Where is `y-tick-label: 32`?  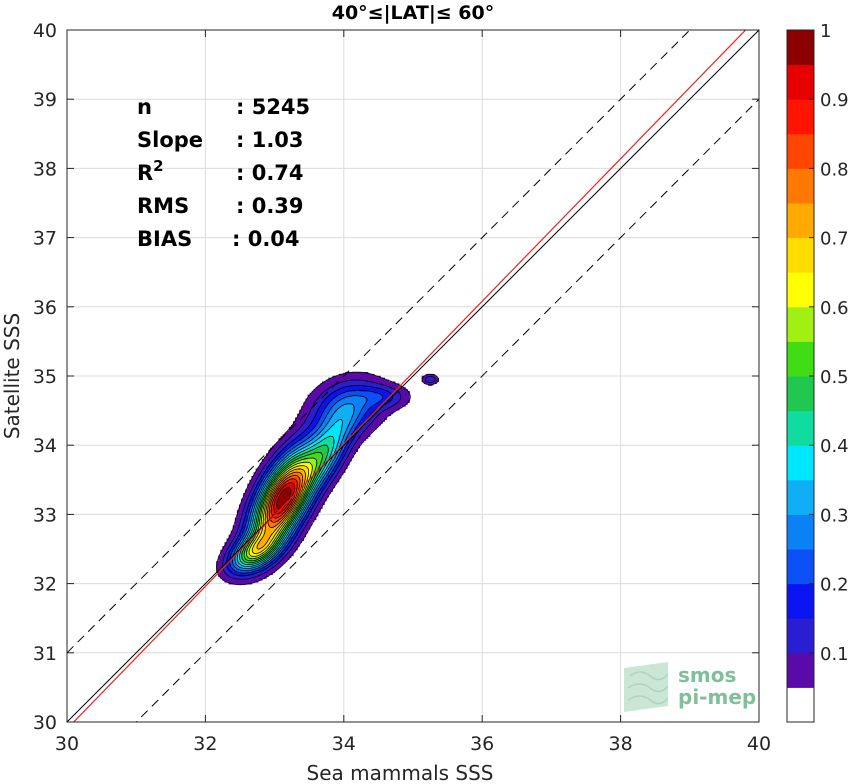
y-tick-label: 32 is located at coordinates (45, 585).